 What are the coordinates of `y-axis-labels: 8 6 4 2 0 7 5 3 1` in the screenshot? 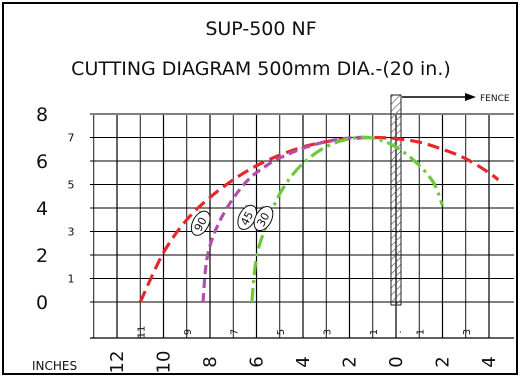 It's located at (55, 209).